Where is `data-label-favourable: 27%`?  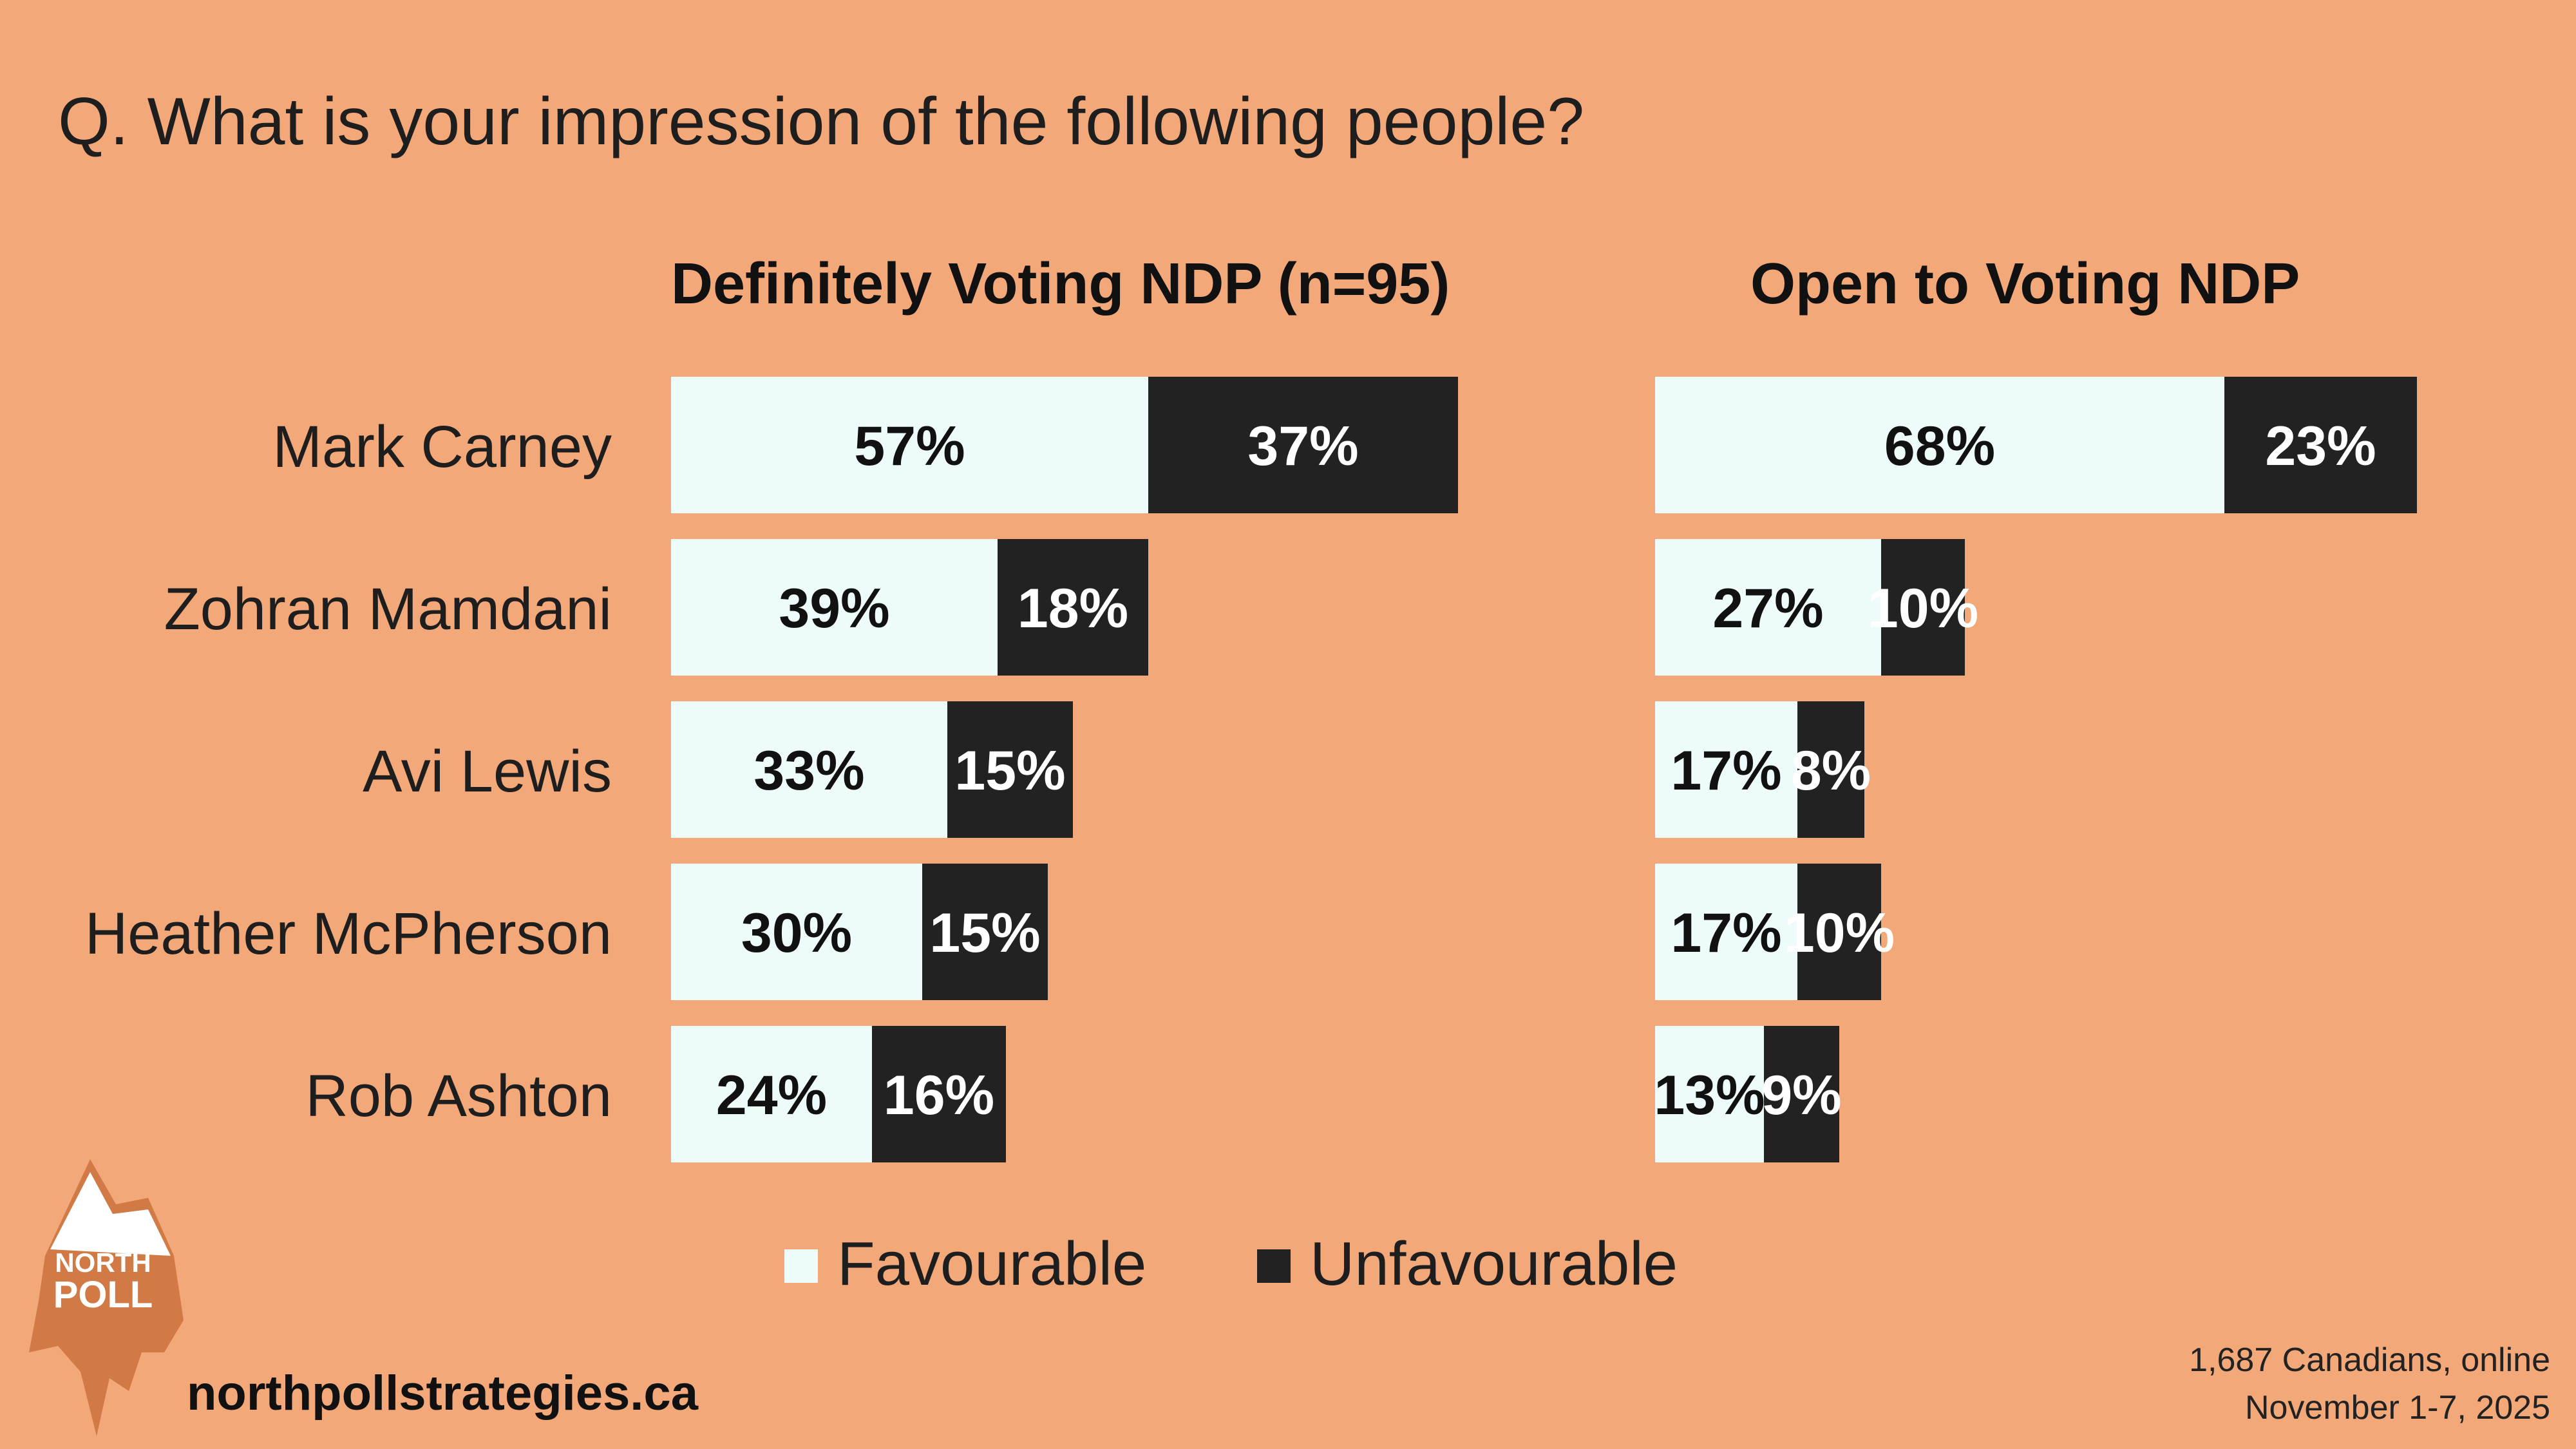 data-label-favourable: 27% is located at coordinates (1768, 608).